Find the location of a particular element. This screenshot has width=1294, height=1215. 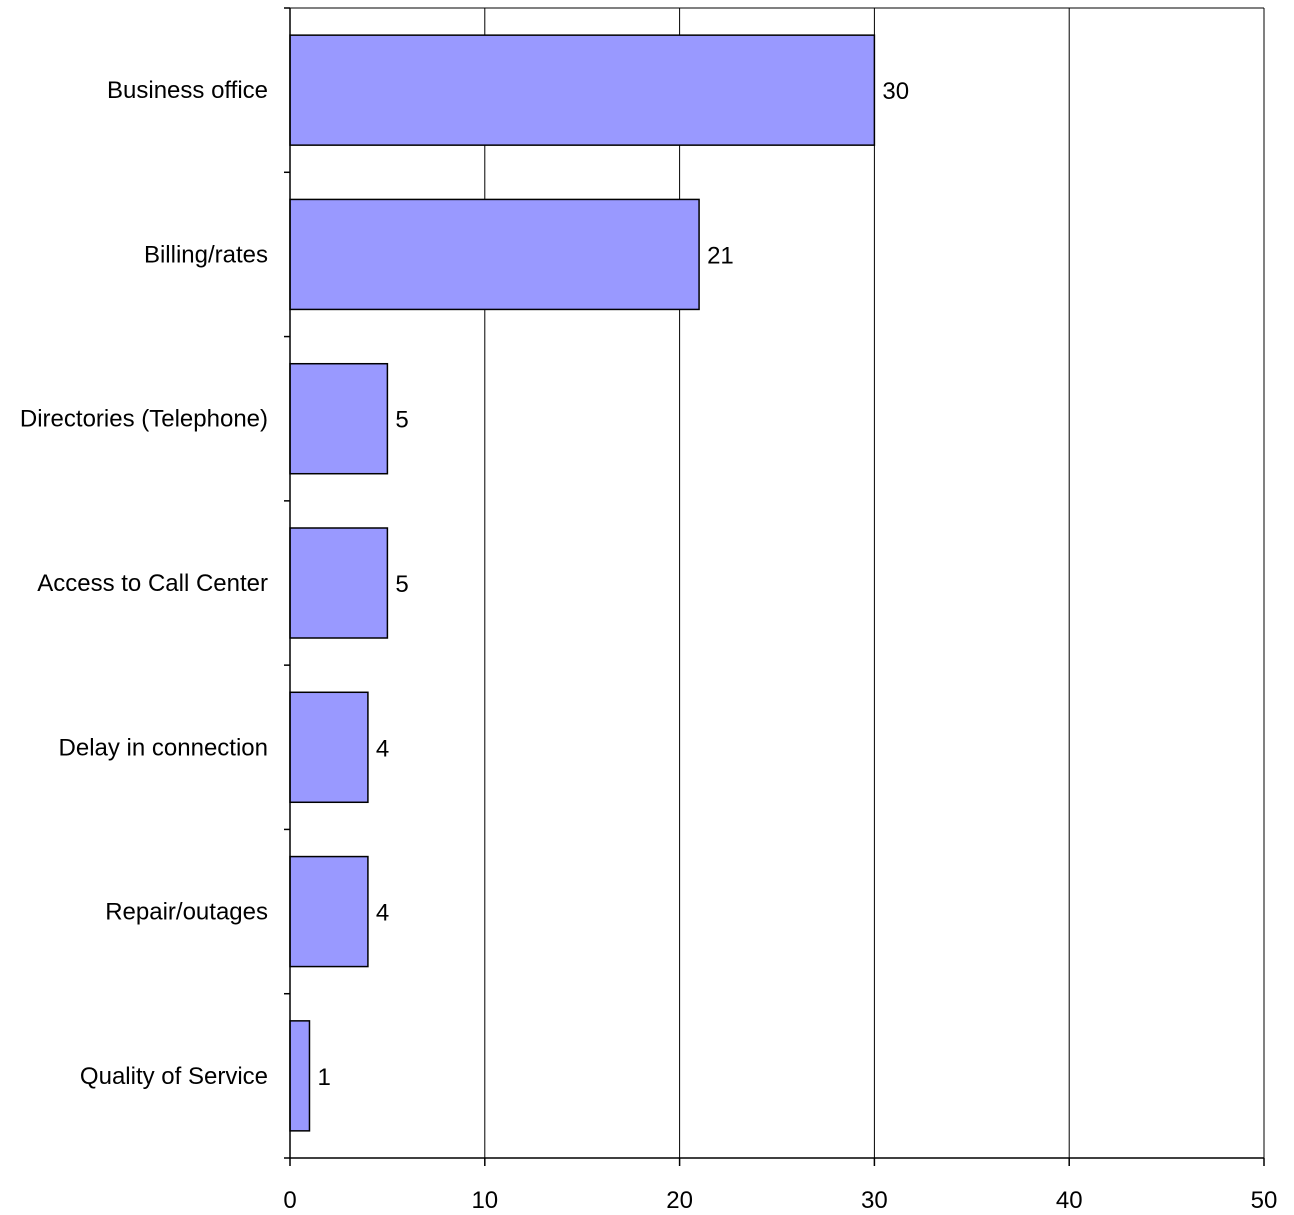

category-label: Billing/rates is located at coordinates (206, 254).